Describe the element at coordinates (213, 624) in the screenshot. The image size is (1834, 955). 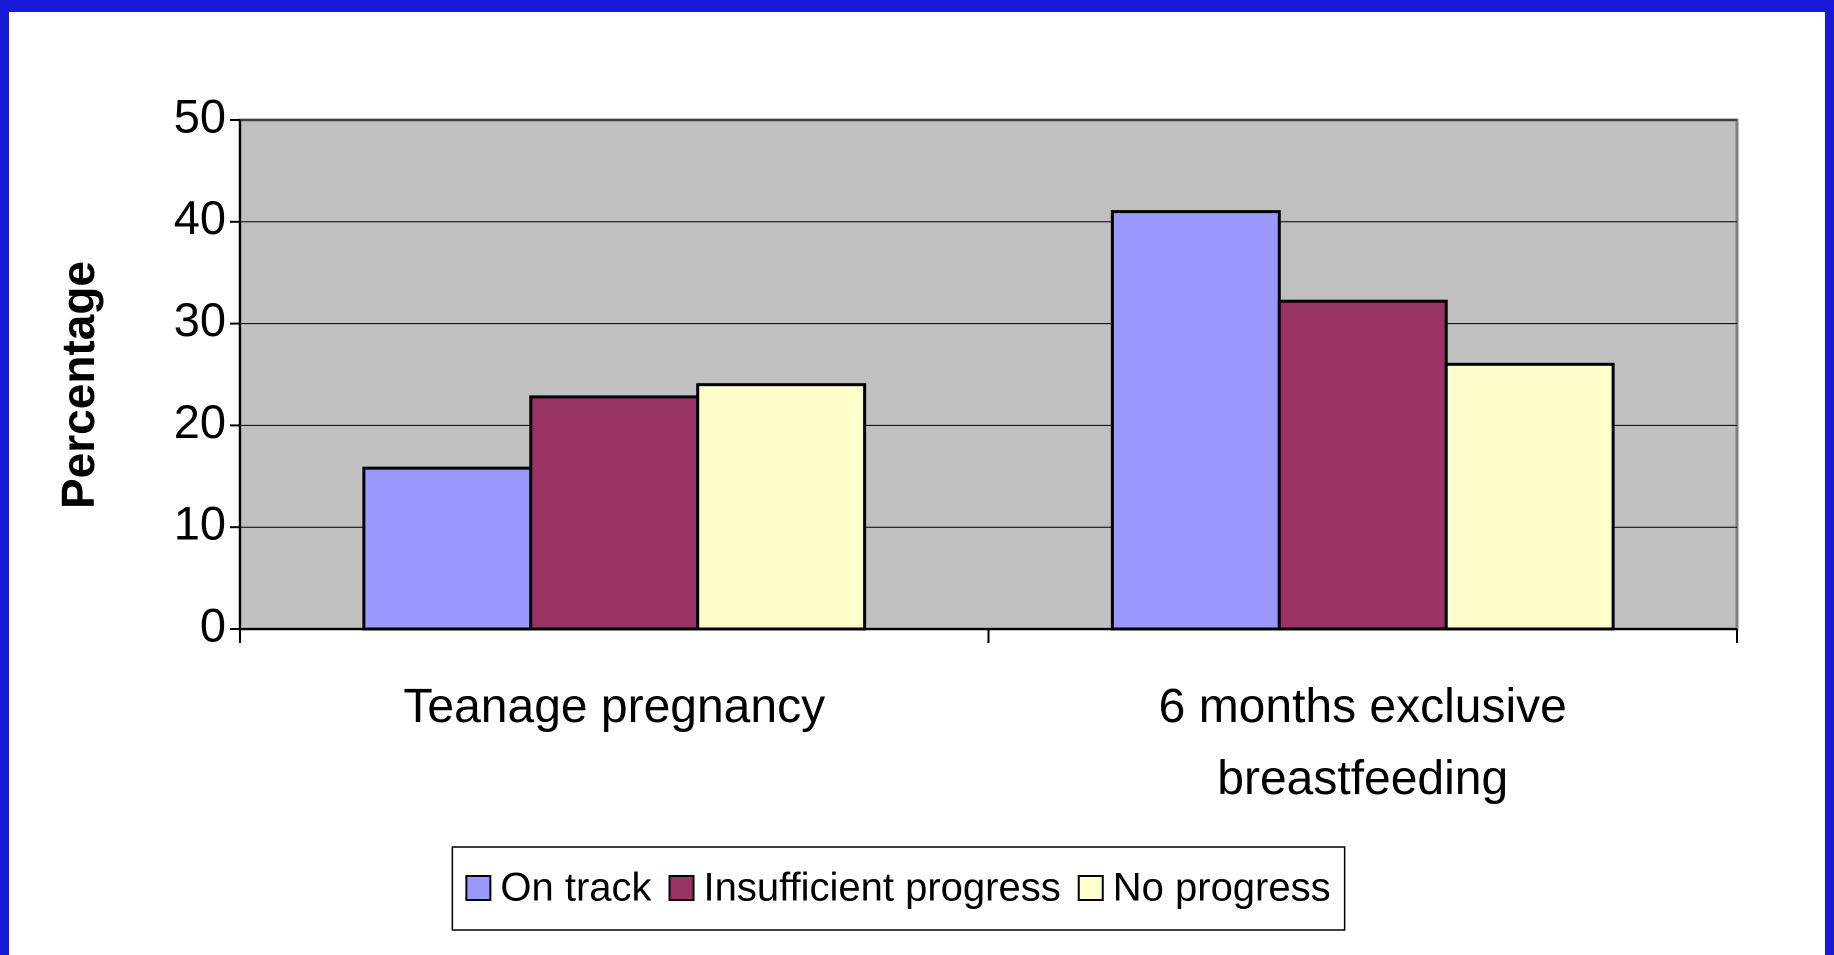
I see `y-tick-label: 0` at that location.